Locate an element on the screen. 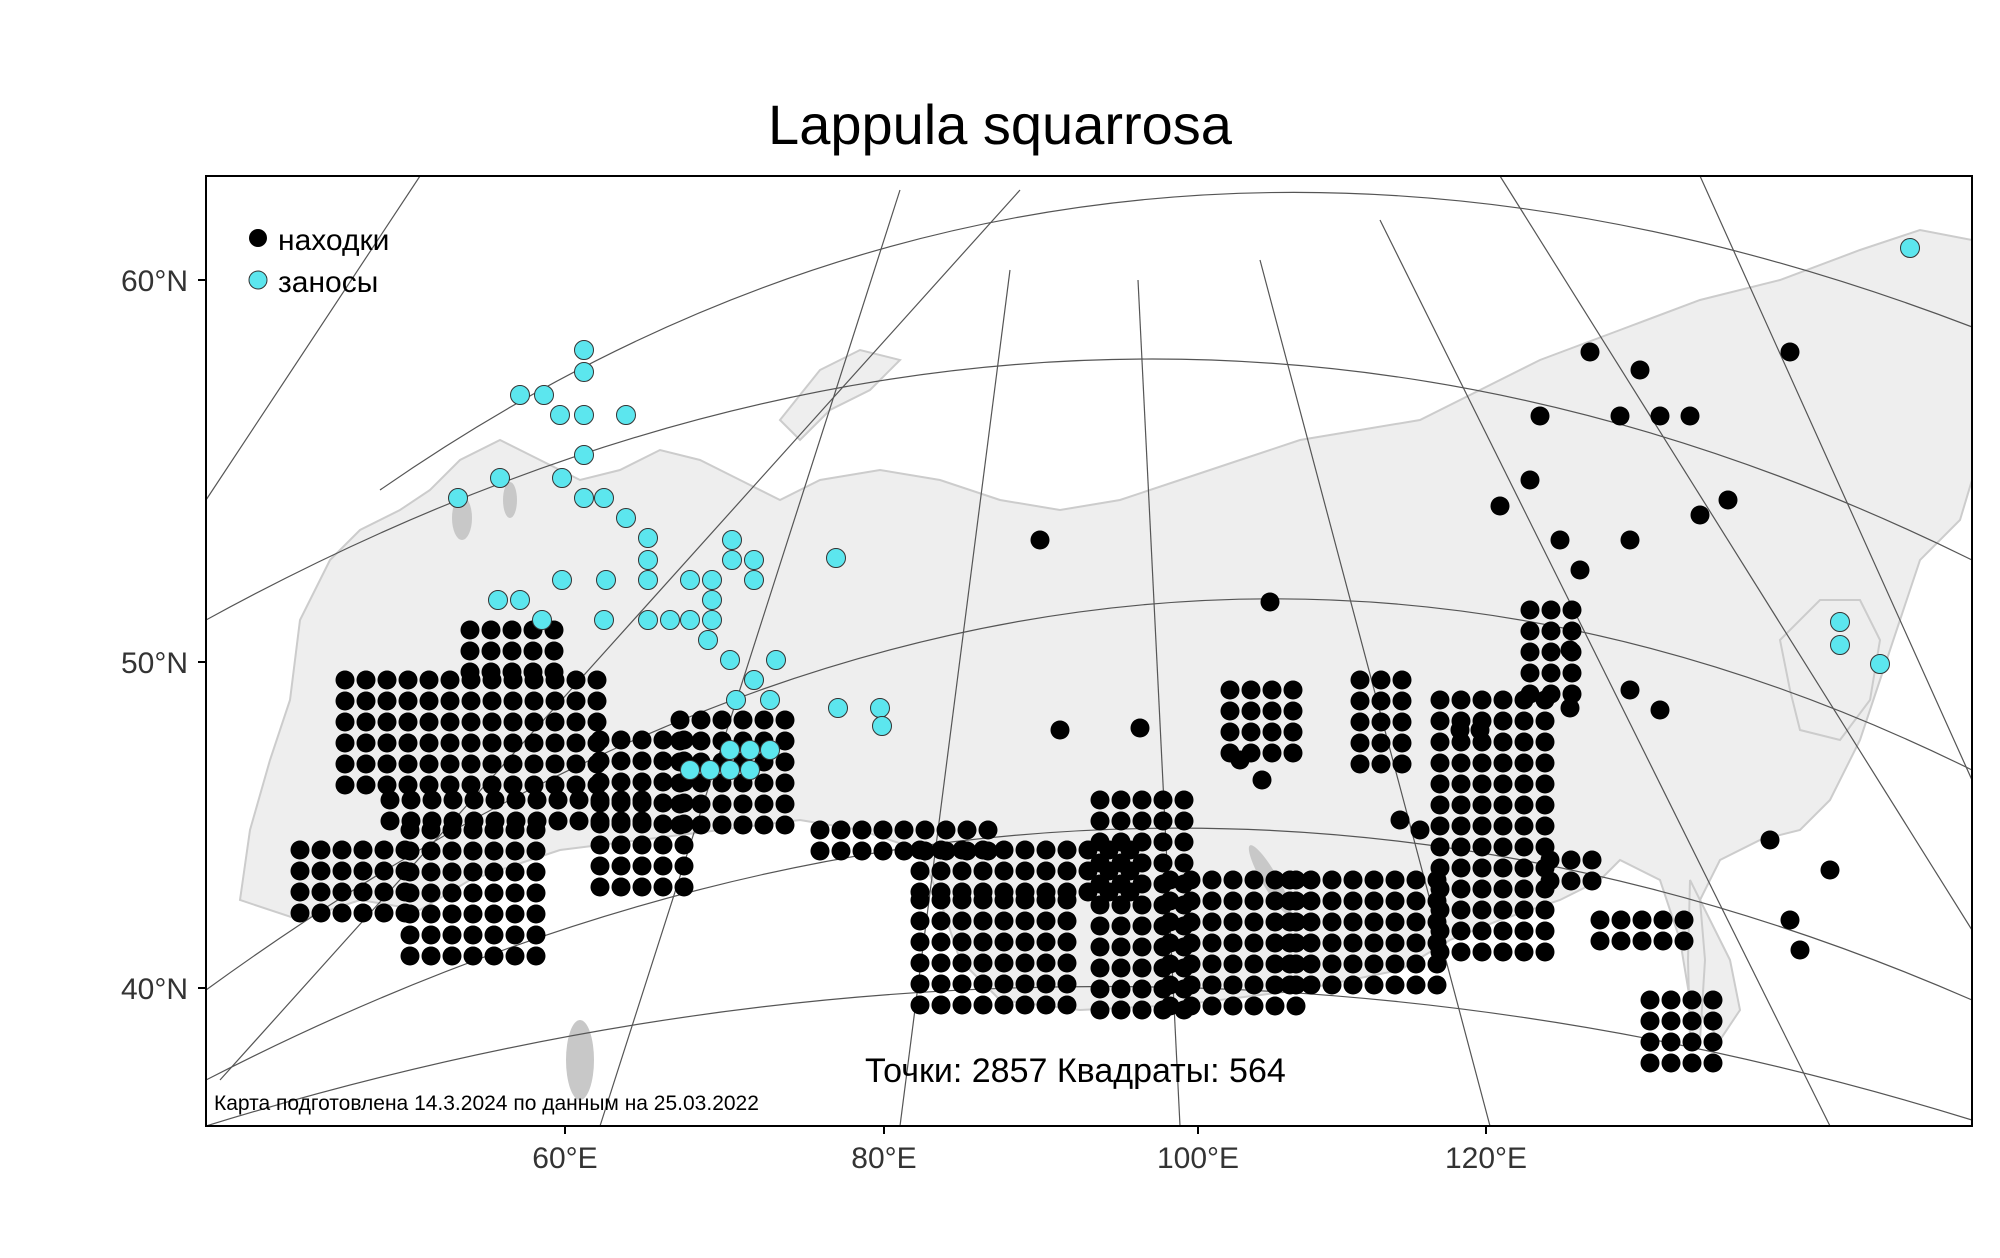 Image resolution: width=2000 pixels, height=1258 pixels. lat-axis is located at coordinates (202, 634).